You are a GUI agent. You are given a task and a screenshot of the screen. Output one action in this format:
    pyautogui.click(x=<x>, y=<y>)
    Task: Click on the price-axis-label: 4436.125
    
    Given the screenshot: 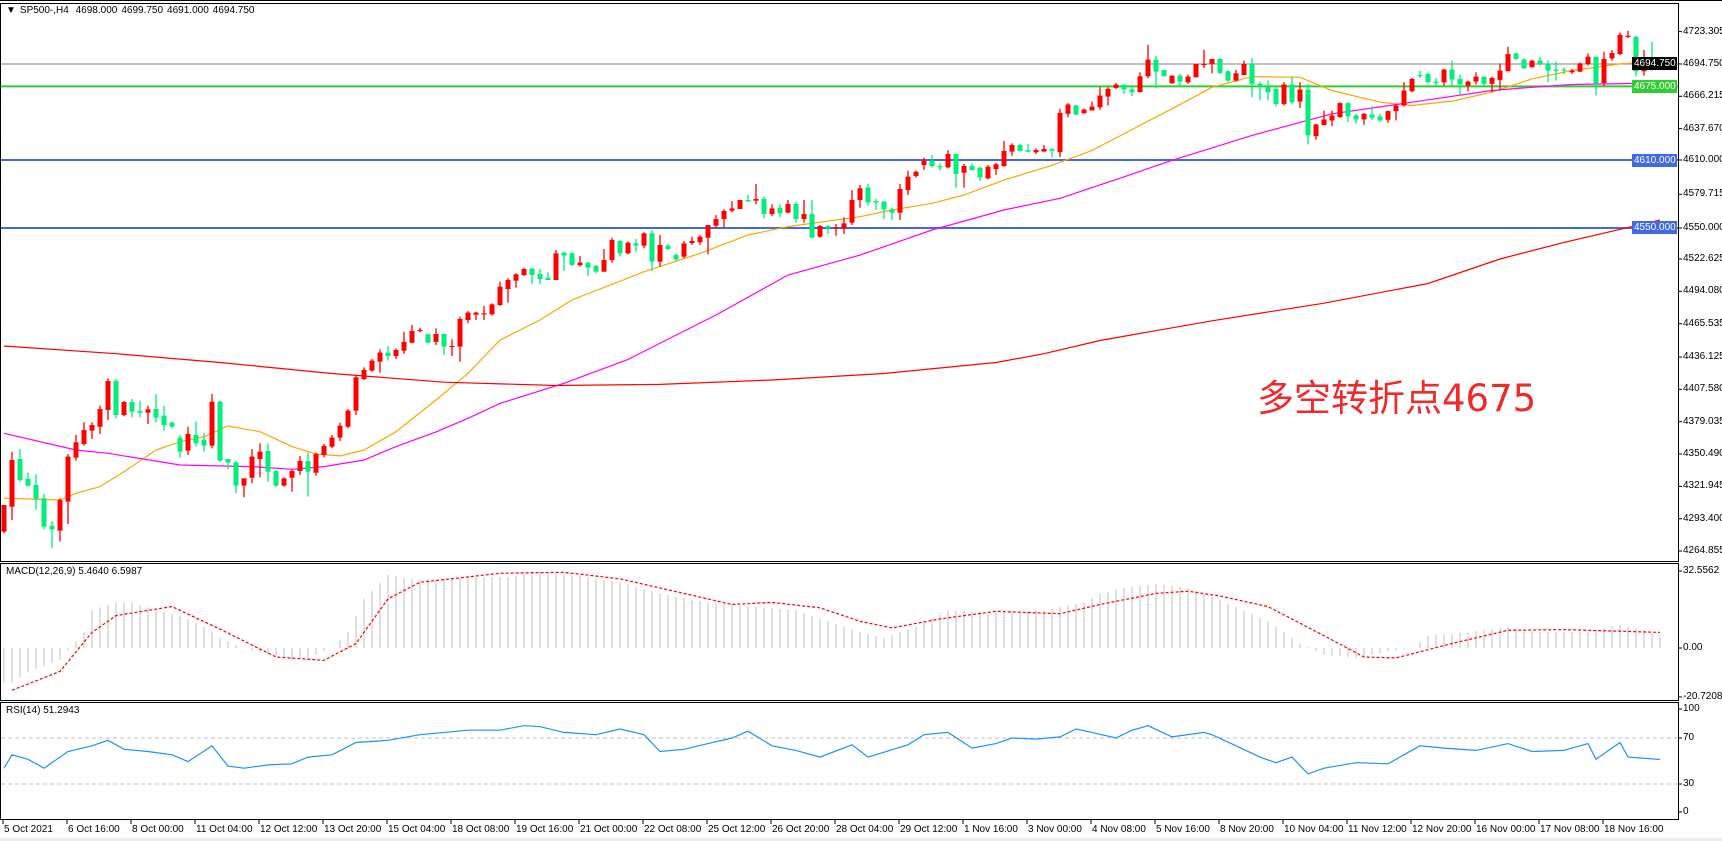 What is the action you would take?
    pyautogui.click(x=1702, y=356)
    